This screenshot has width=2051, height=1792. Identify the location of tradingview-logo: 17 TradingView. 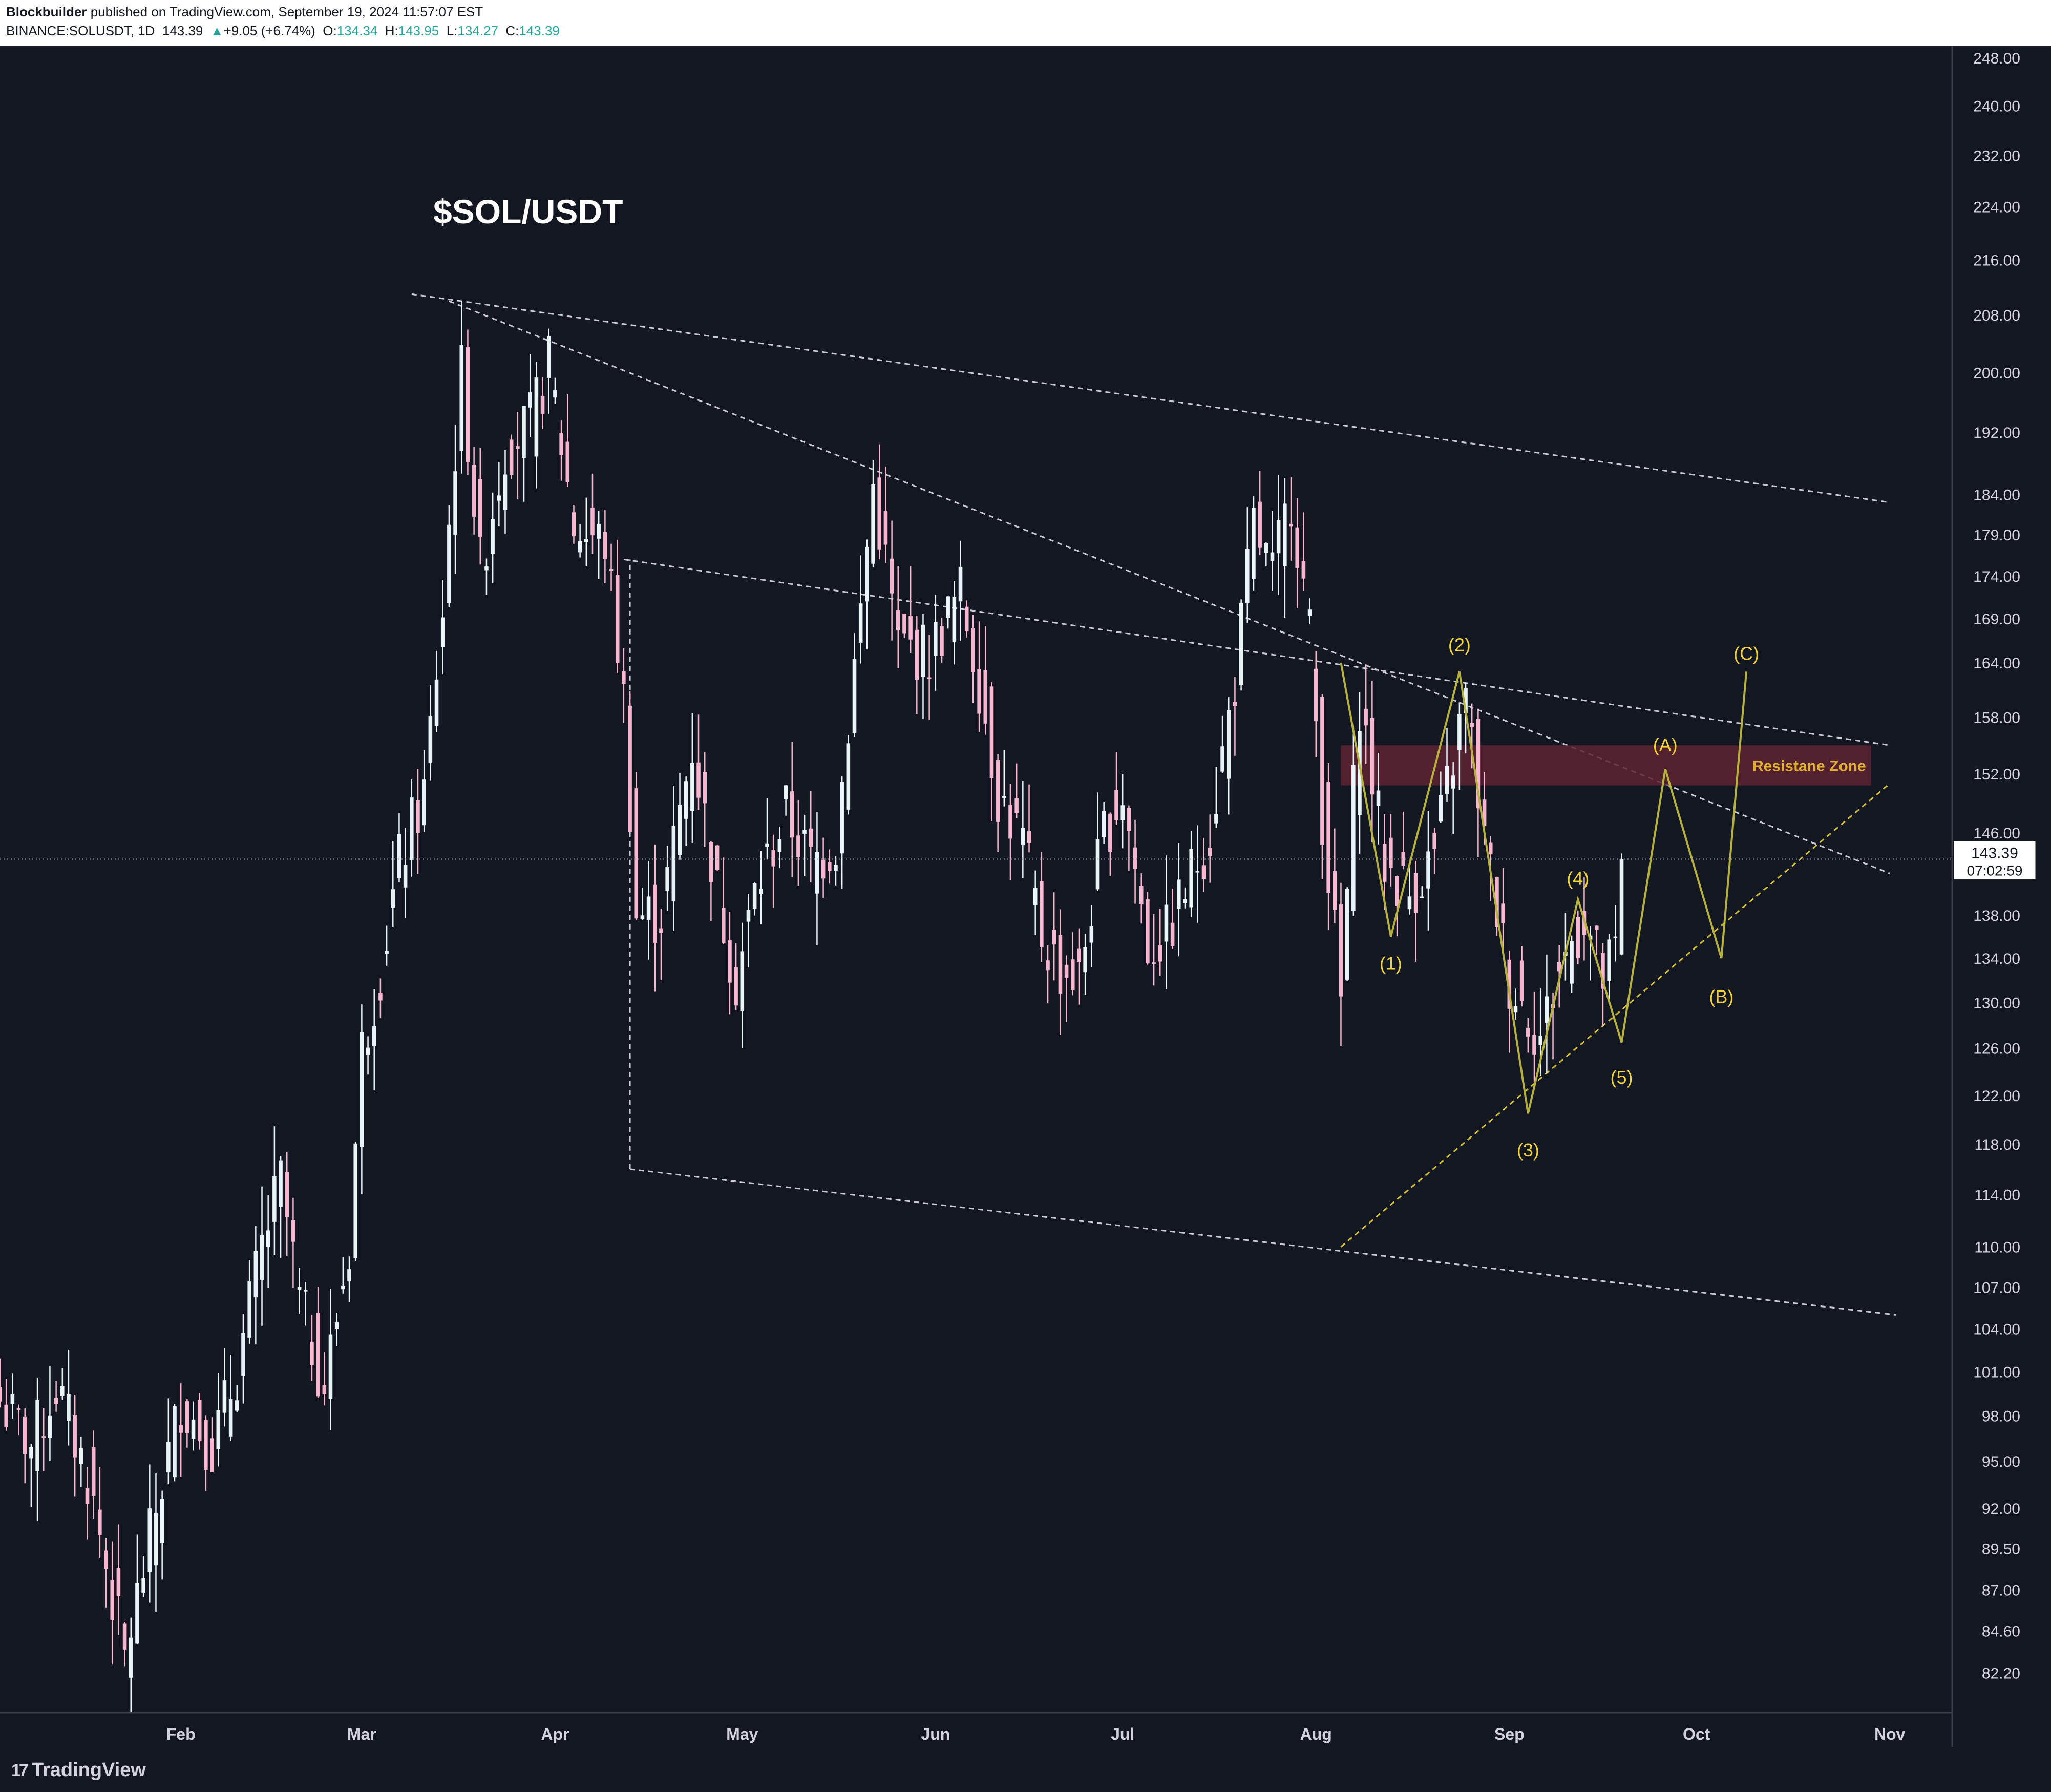
(78, 1770).